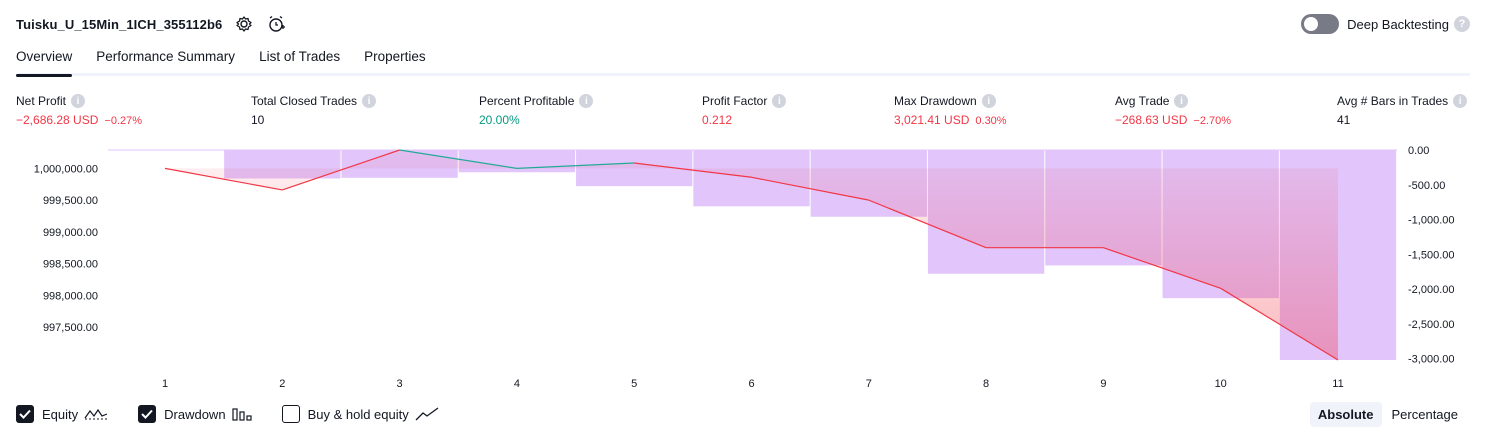  Describe the element at coordinates (395, 56) in the screenshot. I see `tab-properties: Properties` at that location.